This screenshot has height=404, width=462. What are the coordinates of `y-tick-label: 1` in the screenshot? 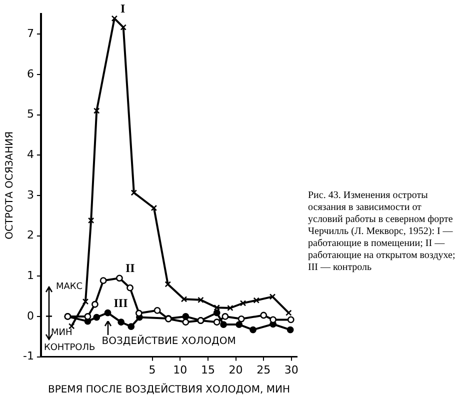 It's located at (30, 275).